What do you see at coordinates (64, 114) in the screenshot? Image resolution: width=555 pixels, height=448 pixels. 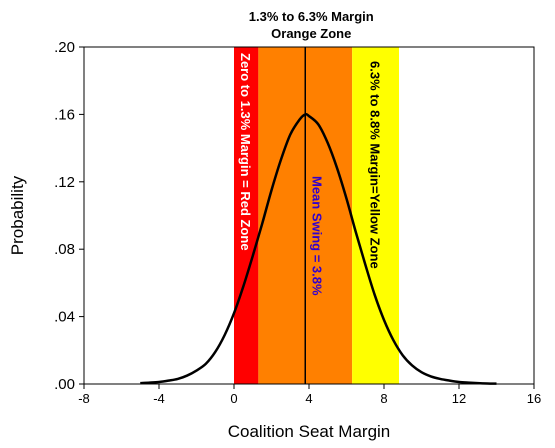 I see `y-tick-label: .16` at bounding box center [64, 114].